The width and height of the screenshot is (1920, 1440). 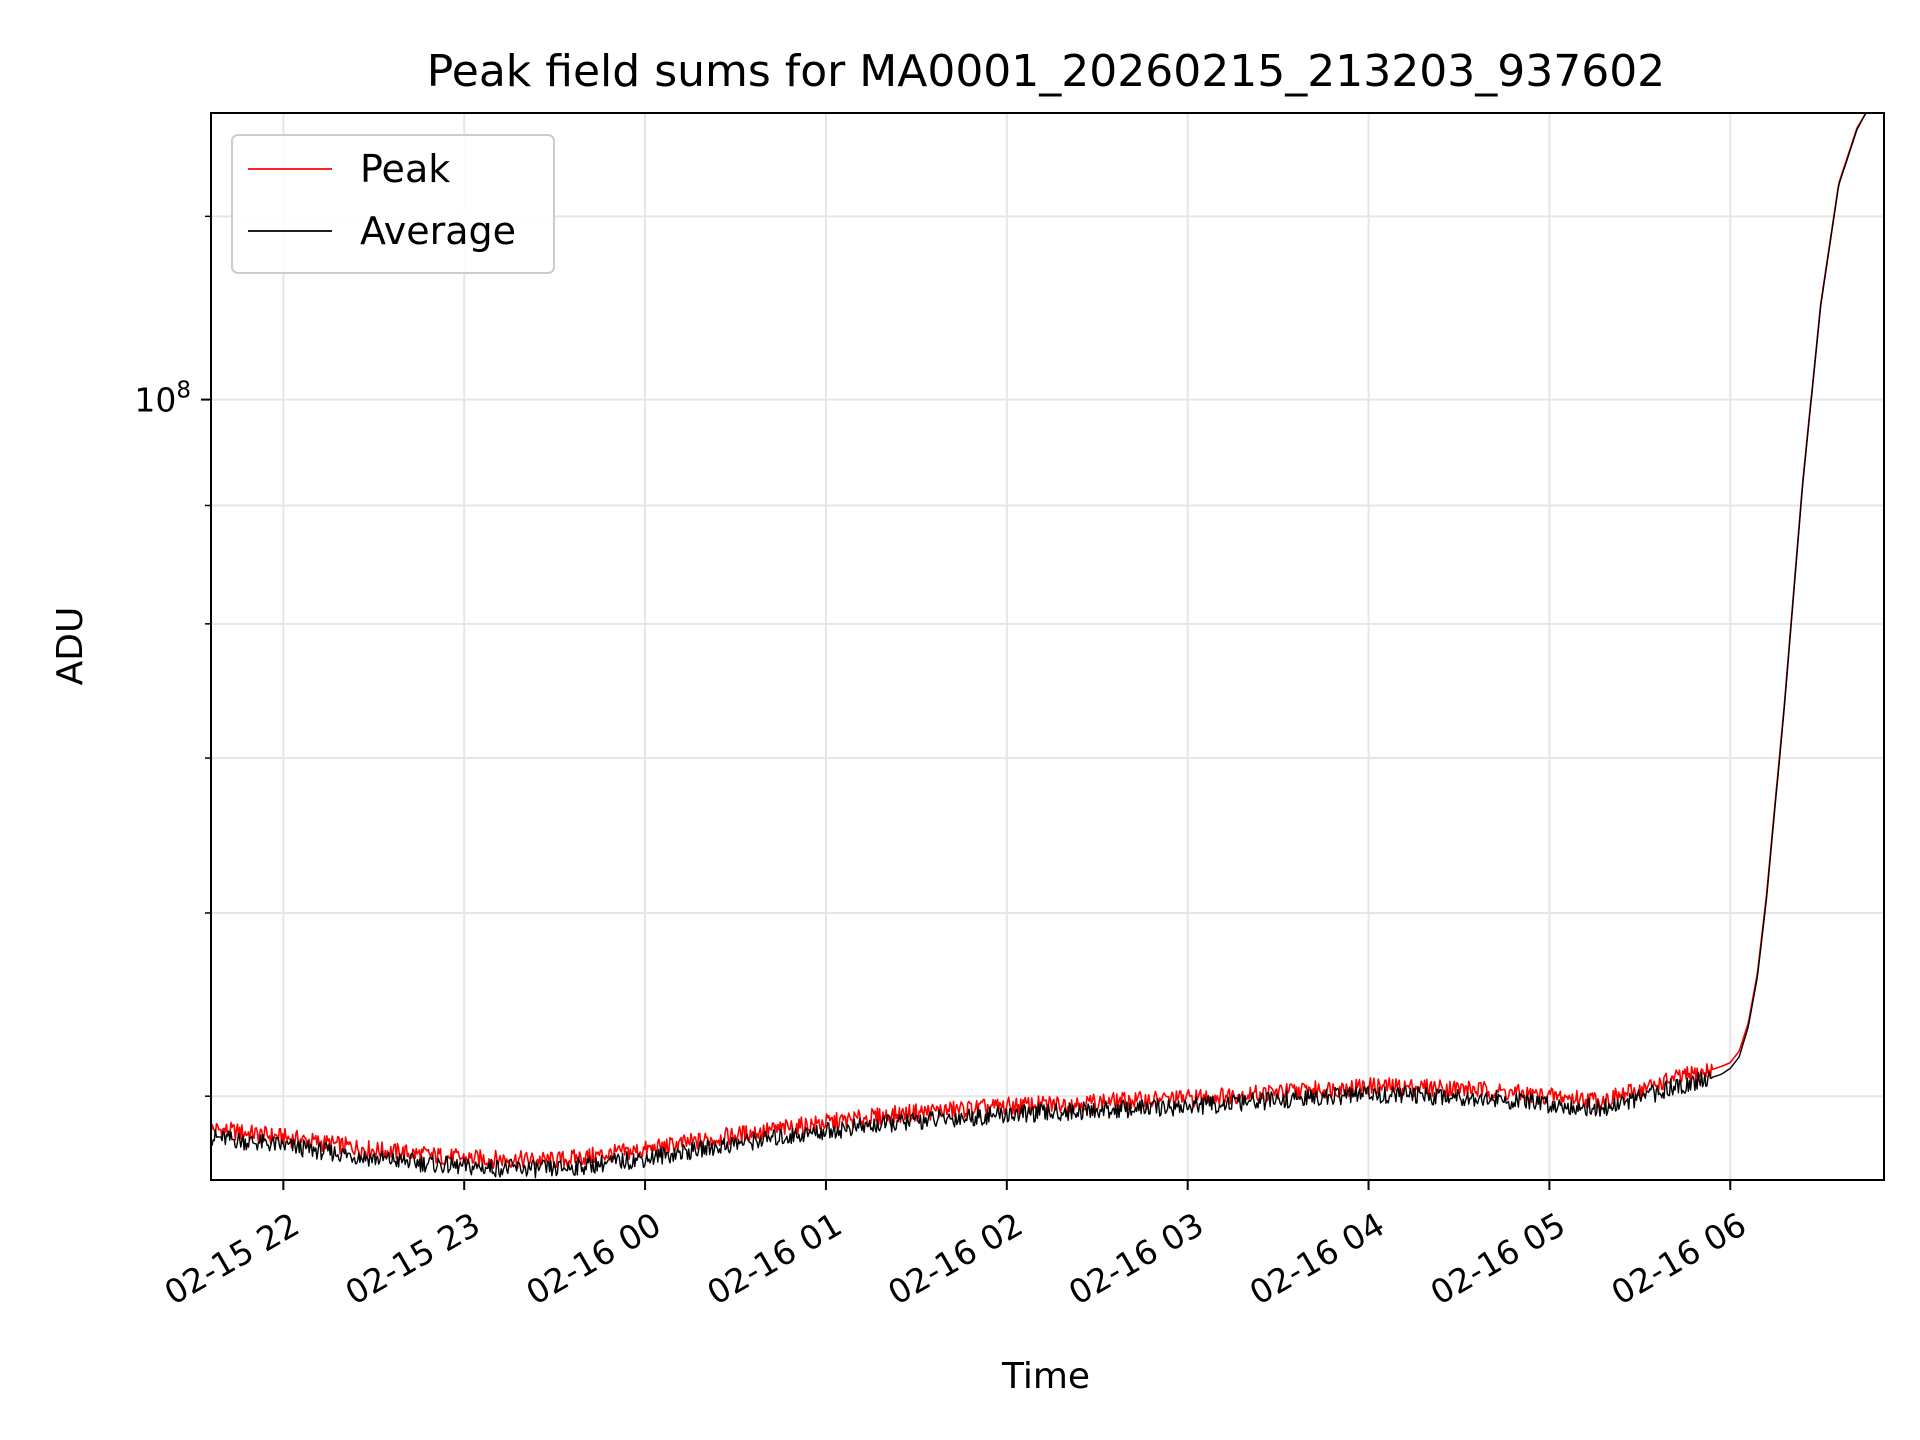 What do you see at coordinates (405, 169) in the screenshot?
I see `legend-label-peak: Peak` at bounding box center [405, 169].